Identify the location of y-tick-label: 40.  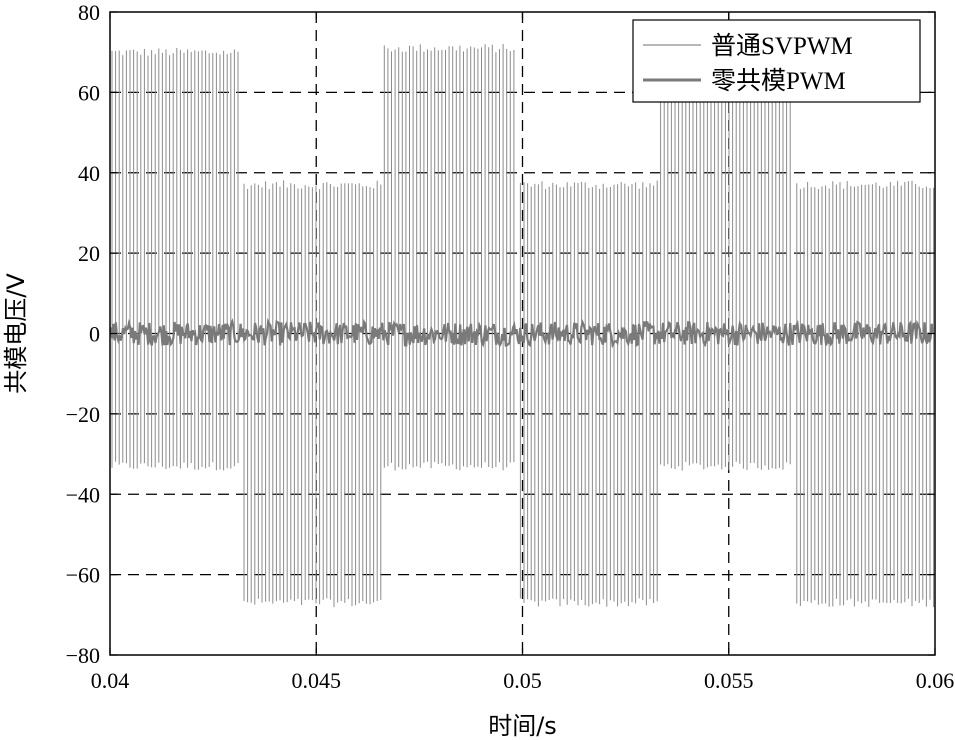
(89, 173).